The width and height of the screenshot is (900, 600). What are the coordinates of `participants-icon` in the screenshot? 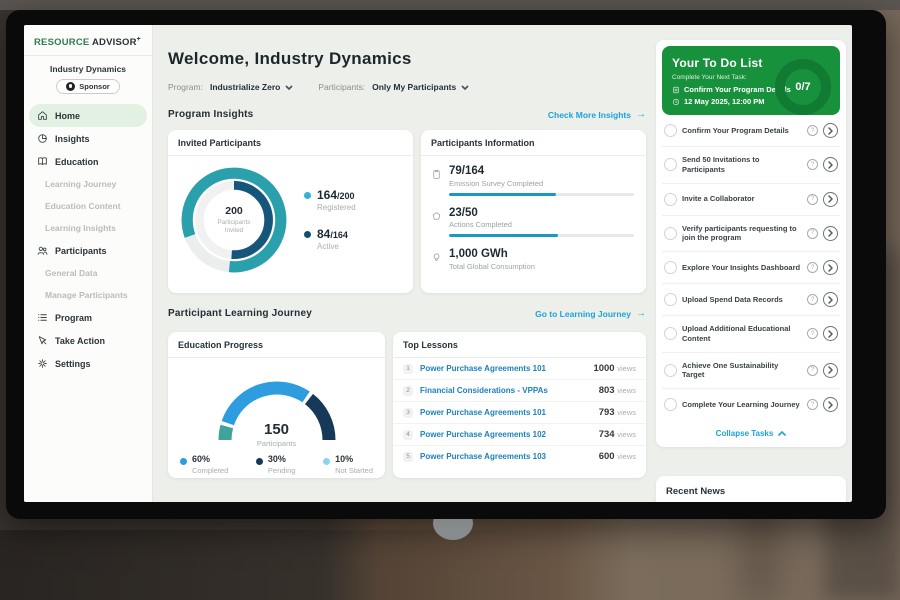 It's located at (42, 250).